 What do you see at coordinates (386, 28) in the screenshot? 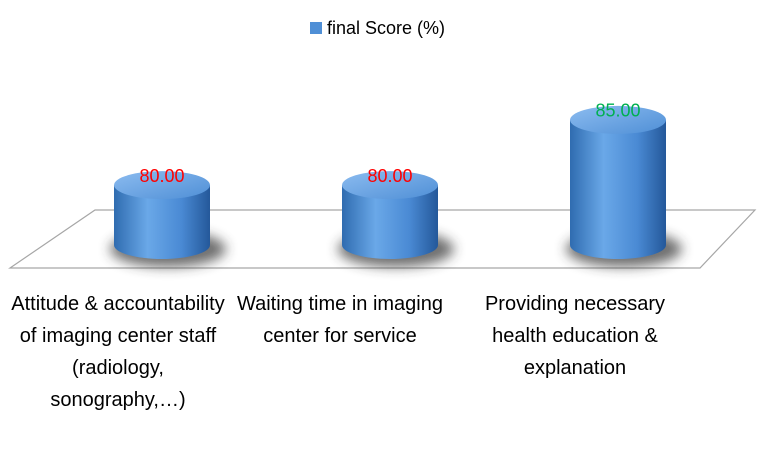
I see `legend-label: final Score (%)` at bounding box center [386, 28].